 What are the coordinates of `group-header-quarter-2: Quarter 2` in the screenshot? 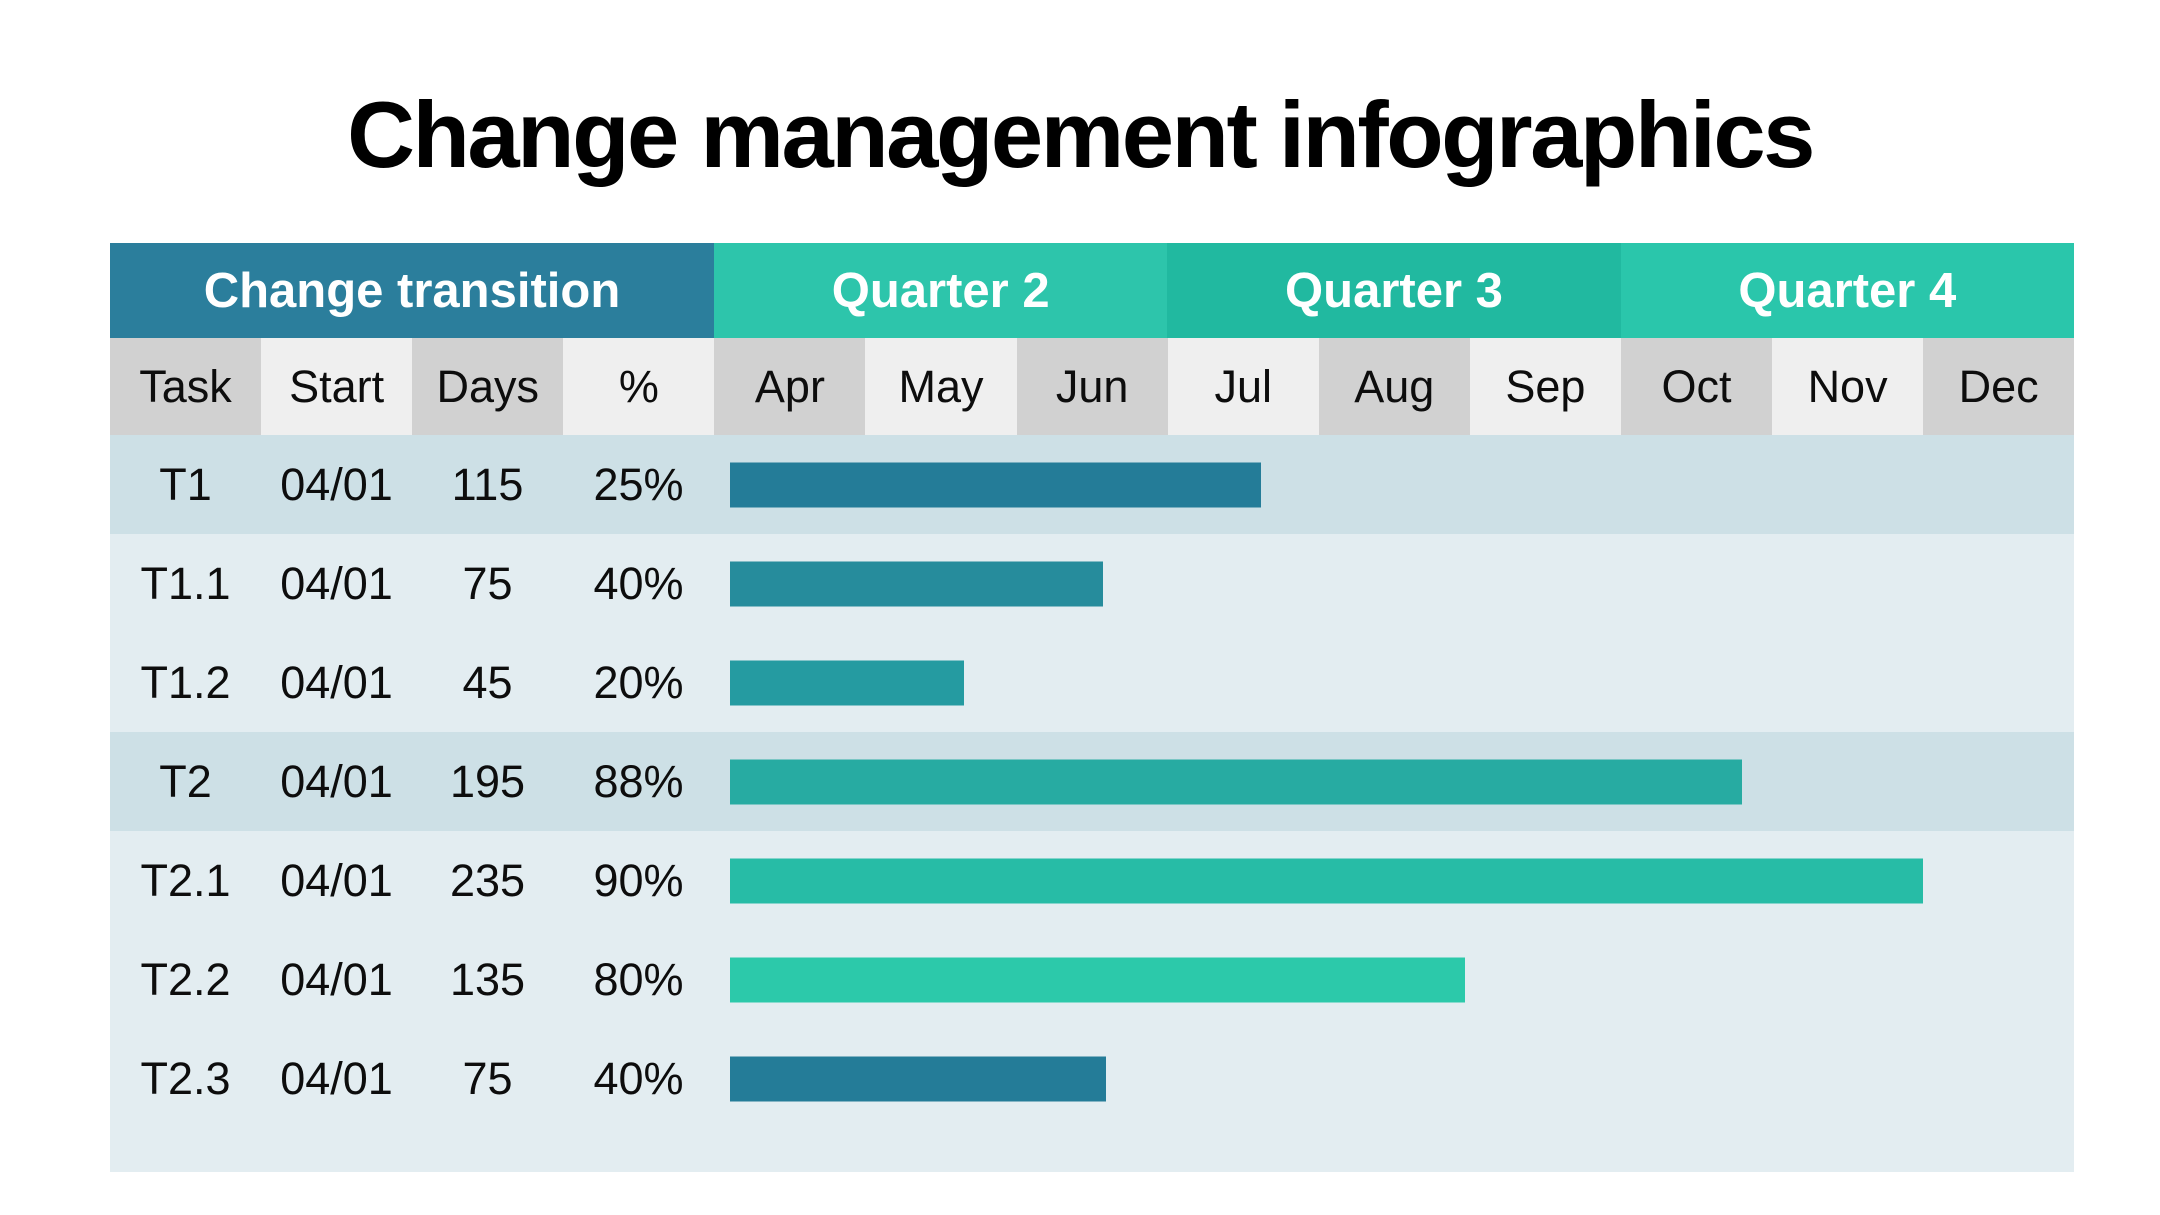 It's located at (941, 290).